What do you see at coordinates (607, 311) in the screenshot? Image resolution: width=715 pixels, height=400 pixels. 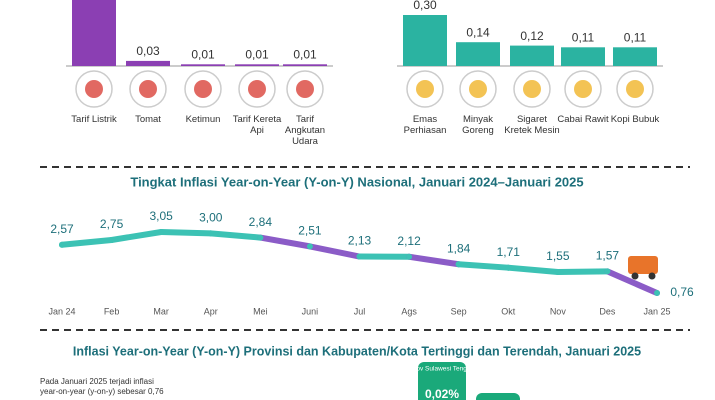 I see `x-tick-label: Des` at bounding box center [607, 311].